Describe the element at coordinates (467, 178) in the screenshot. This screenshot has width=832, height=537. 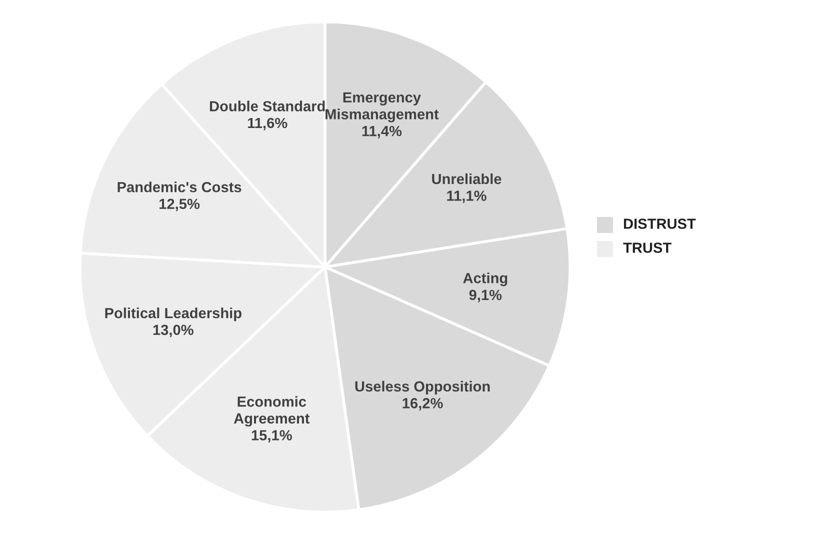
I see `slice-label: Unreliable` at that location.